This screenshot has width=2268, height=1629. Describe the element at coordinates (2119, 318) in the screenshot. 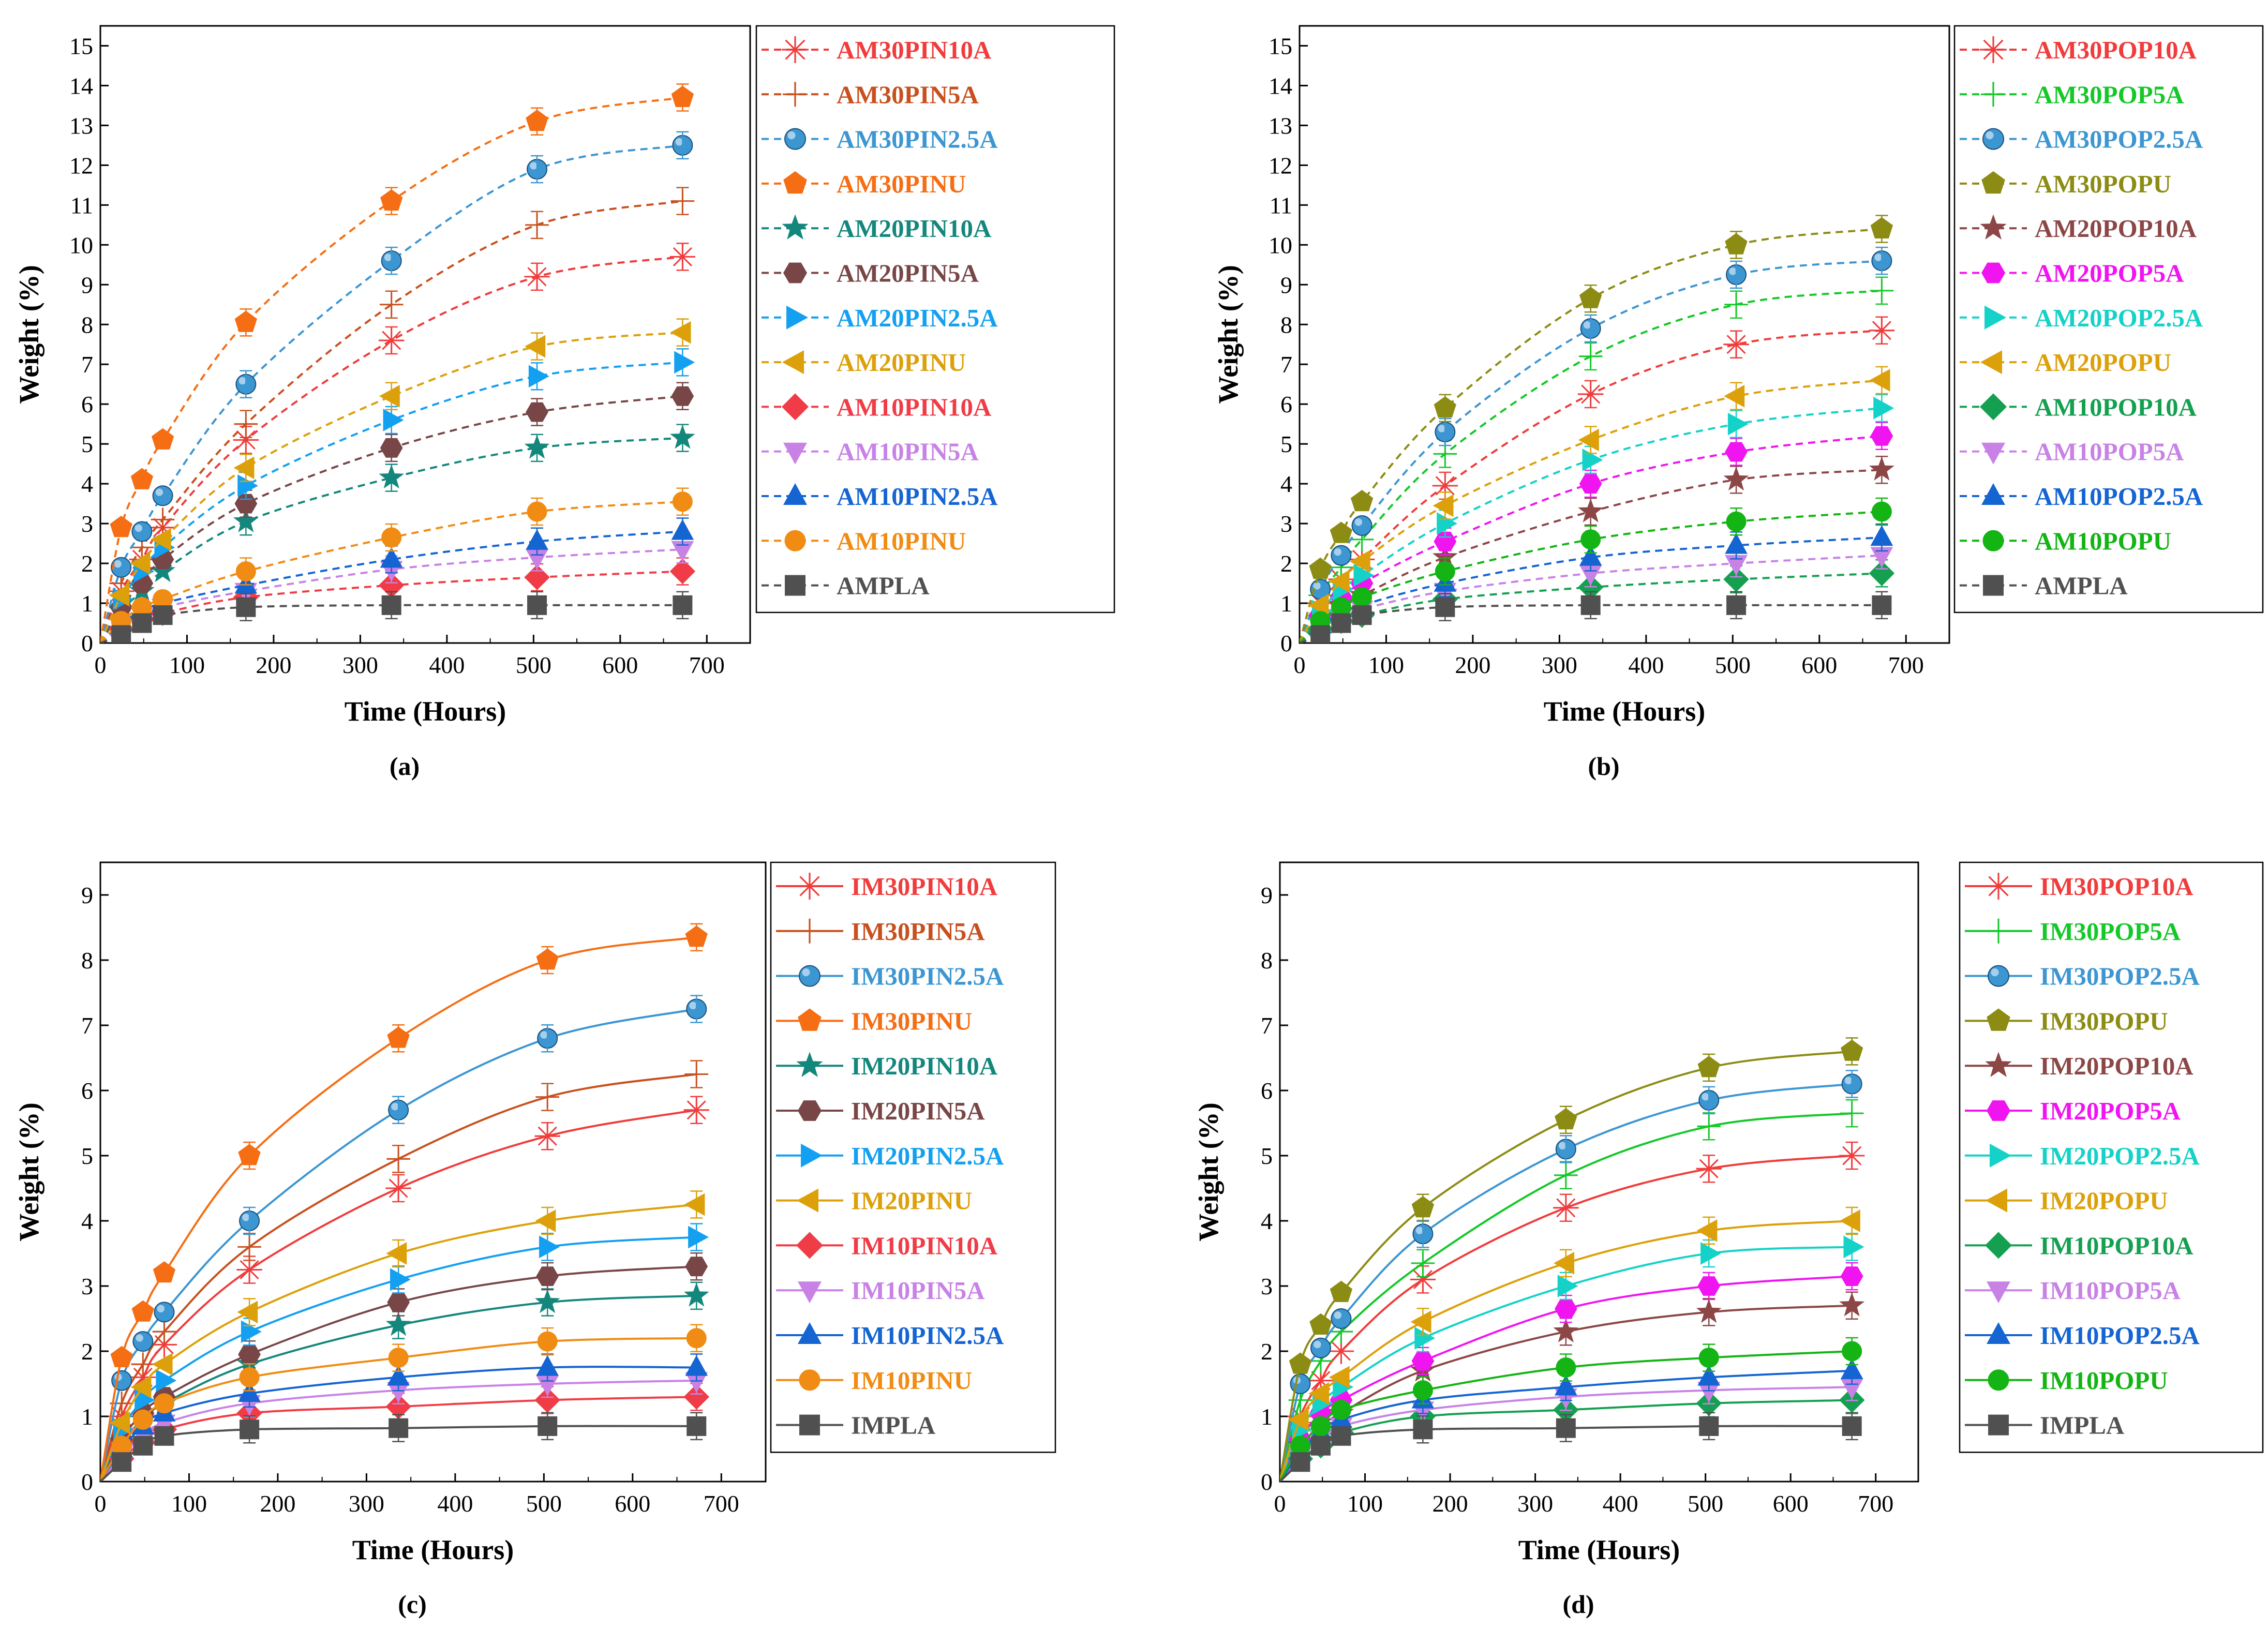

I see `legend-label: AM20POP2.5A` at that location.